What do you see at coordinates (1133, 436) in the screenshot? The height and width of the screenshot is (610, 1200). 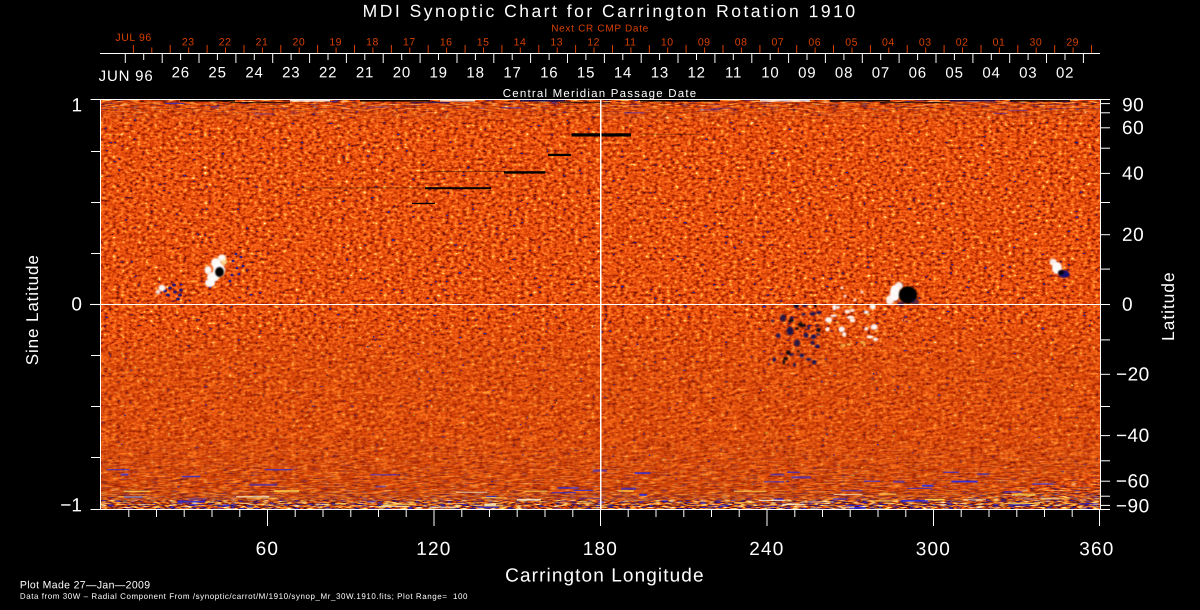 I see `svg-text: −40` at bounding box center [1133, 436].